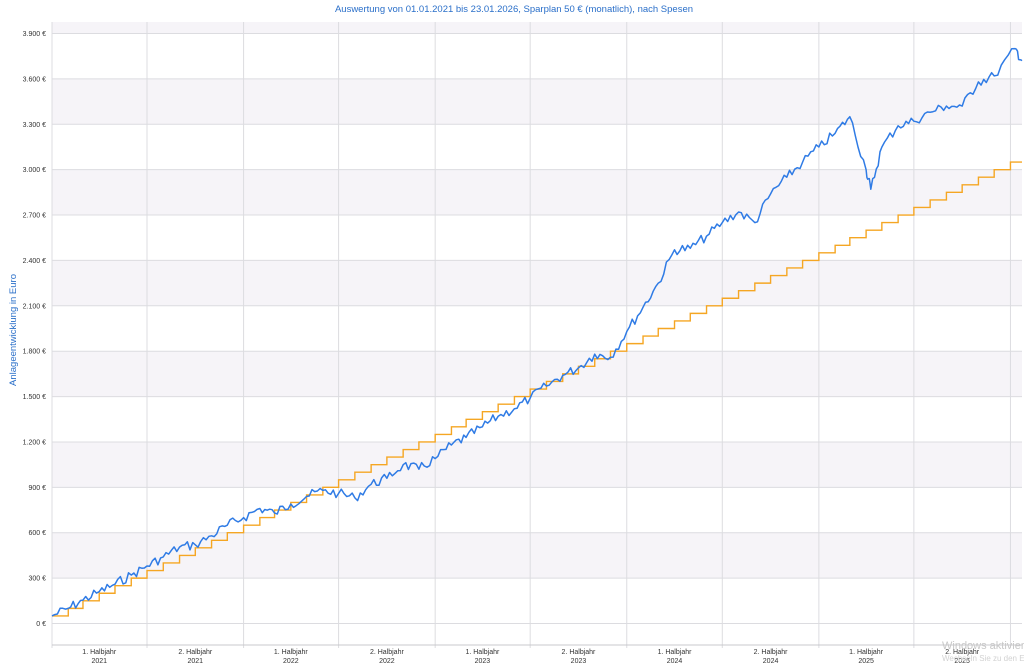  Describe the element at coordinates (34, 79) in the screenshot. I see `y-tick-label: 3.600 €` at that location.